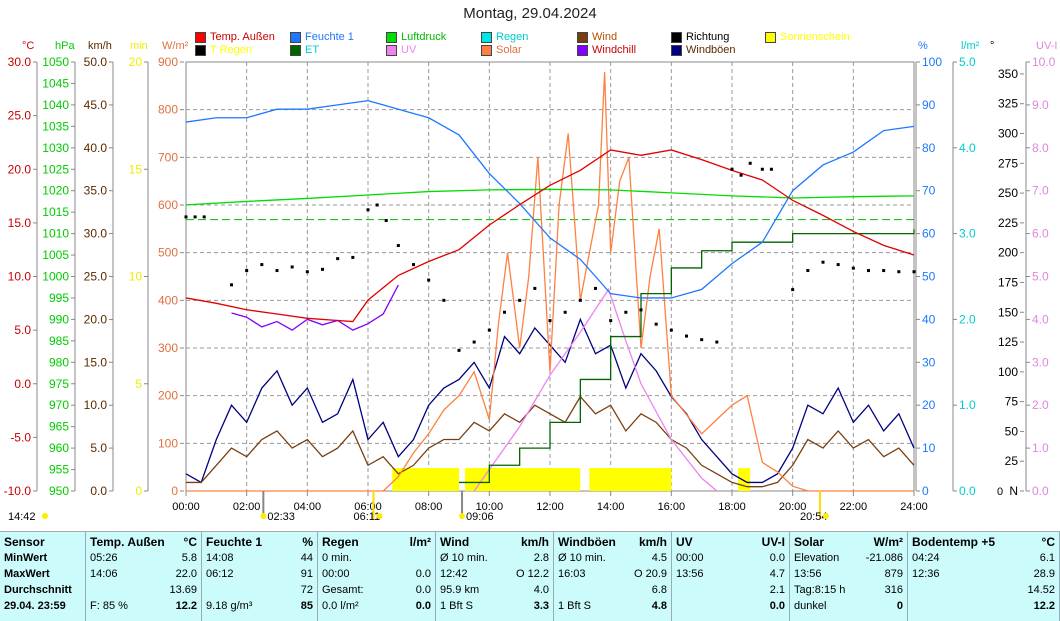 The image size is (1060, 621). Describe the element at coordinates (59, 470) in the screenshot. I see `axis-tick-label: 955` at that location.